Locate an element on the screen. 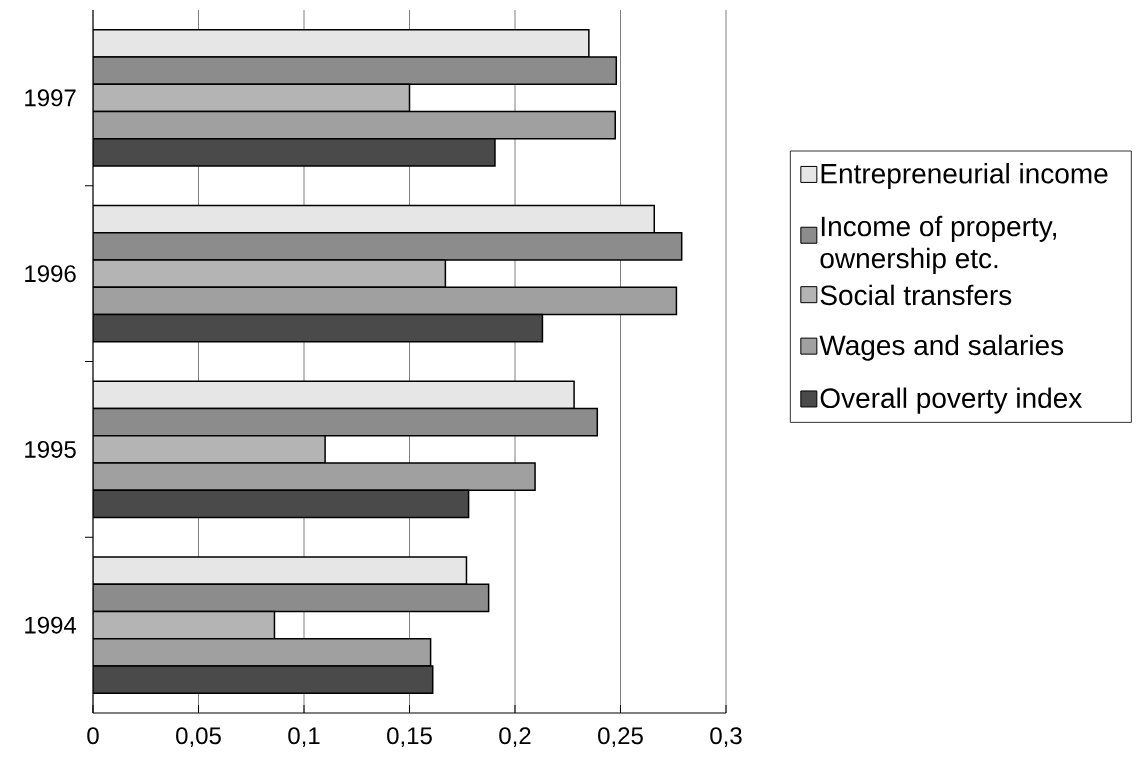 This screenshot has width=1143, height=767. y-tick-label: 1997 is located at coordinates (50, 98).